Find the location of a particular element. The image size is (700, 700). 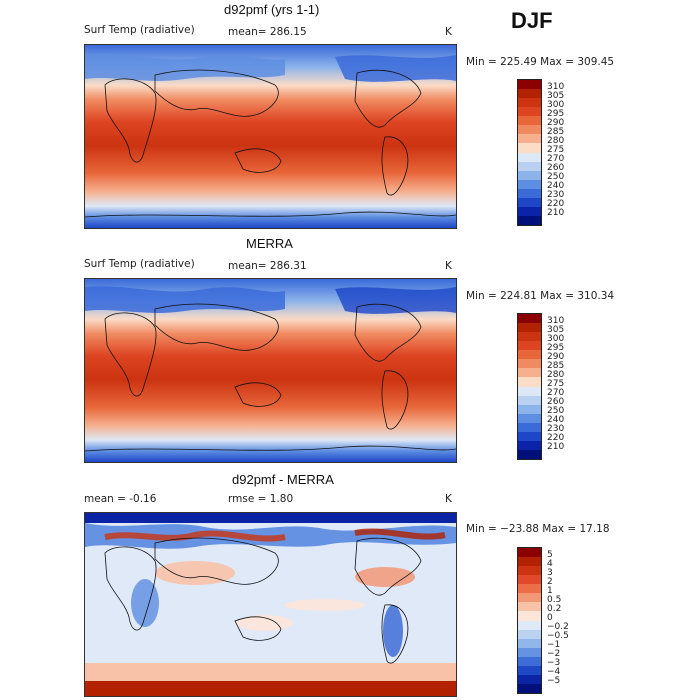

panel-3-tick-label: 2 is located at coordinates (550, 582).